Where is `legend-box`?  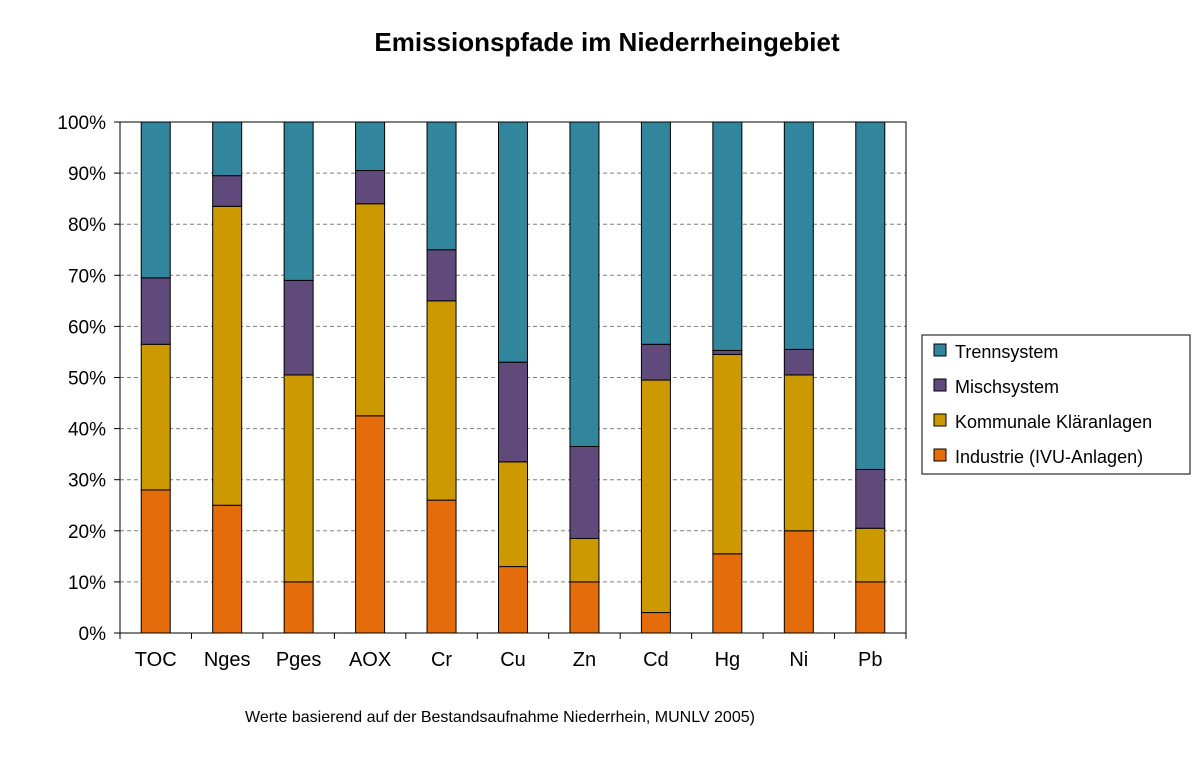 legend-box is located at coordinates (1056, 404).